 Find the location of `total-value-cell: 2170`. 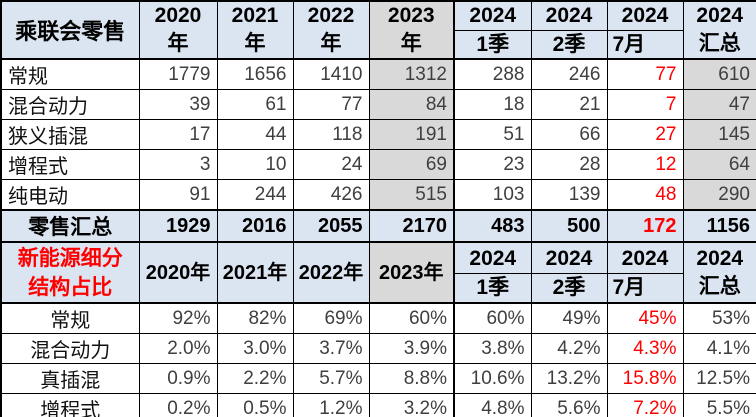

total-value-cell: 2170 is located at coordinates (411, 226).